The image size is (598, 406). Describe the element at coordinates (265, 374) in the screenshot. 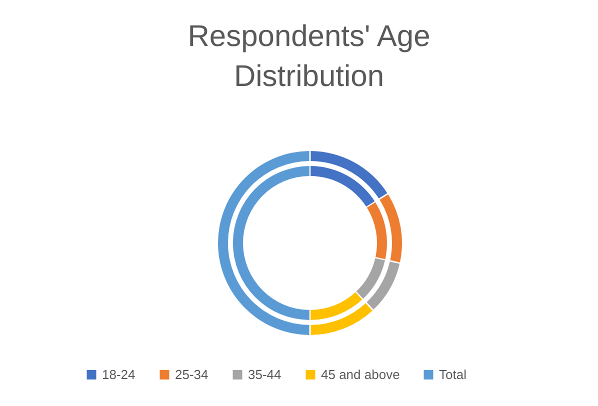

I see `legend-label: 35-44` at that location.